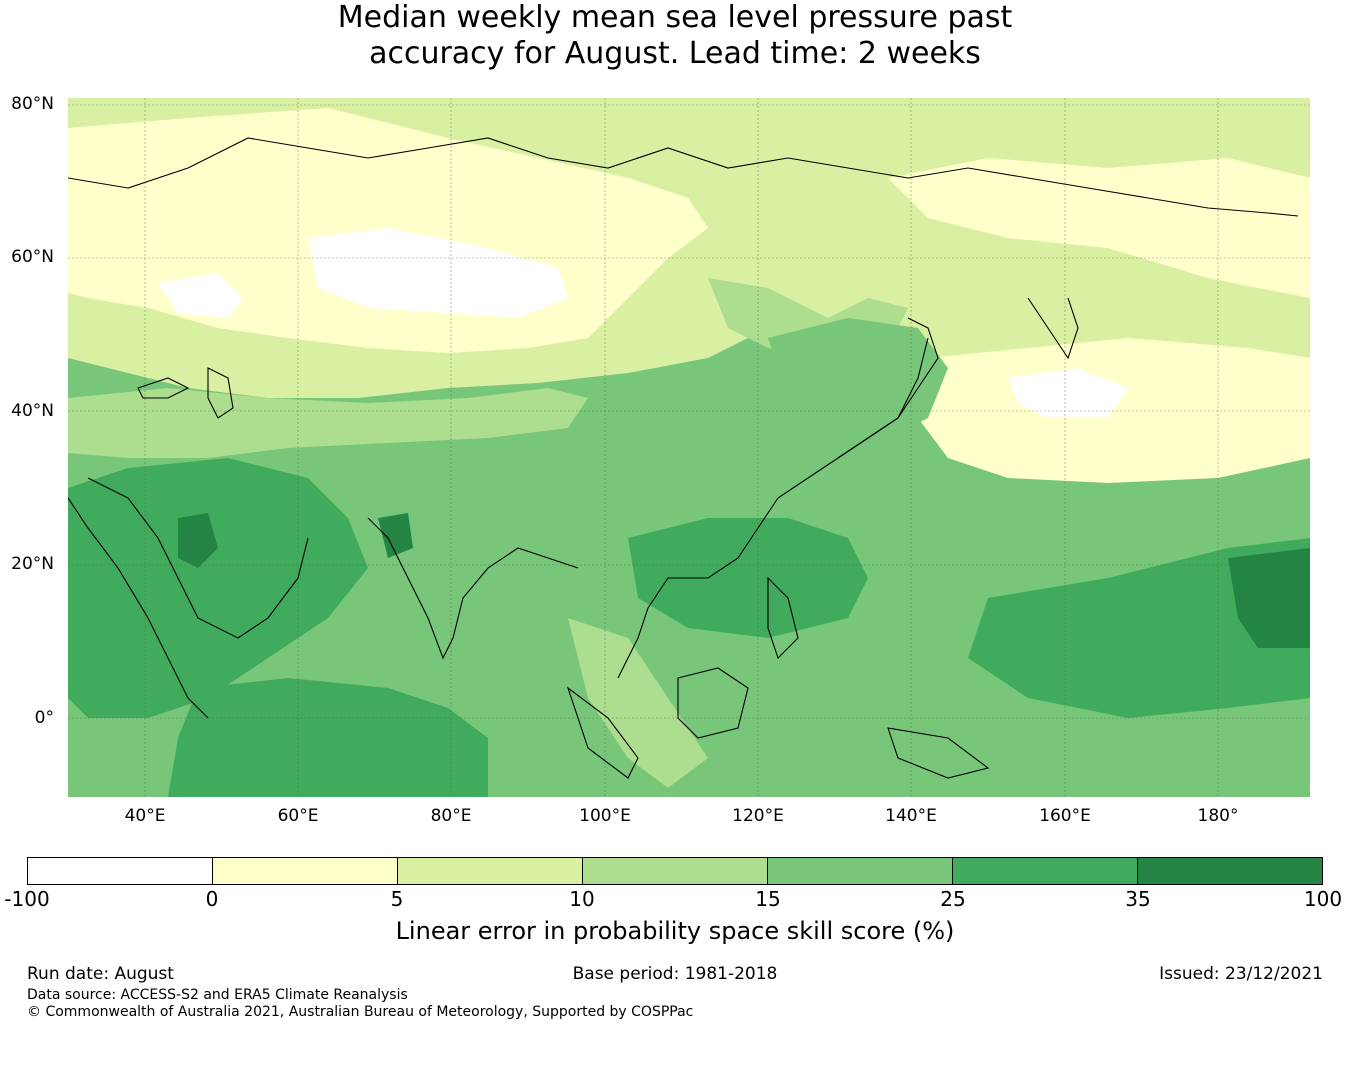 The width and height of the screenshot is (1350, 1065). What do you see at coordinates (138, 608) in the screenshot?
I see `coastline-africa` at bounding box center [138, 608].